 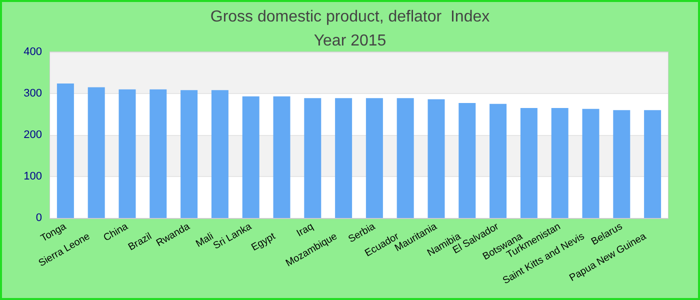 What do you see at coordinates (39, 218) in the screenshot?
I see `y-tick-label: 0` at bounding box center [39, 218].